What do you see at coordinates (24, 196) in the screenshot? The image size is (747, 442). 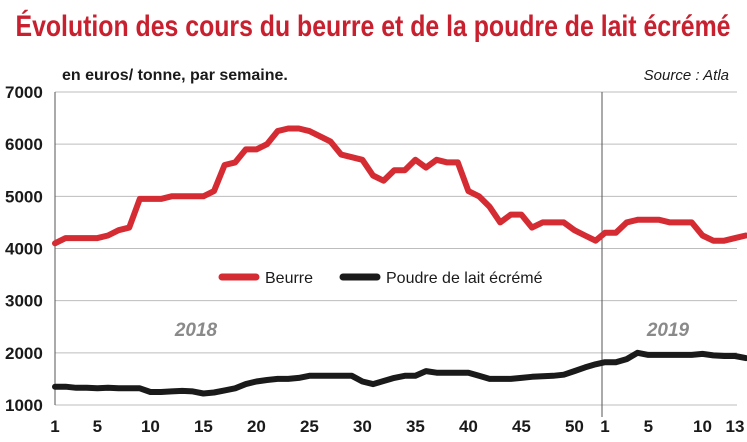 I see `y-tick-label: 5000` at bounding box center [24, 196].